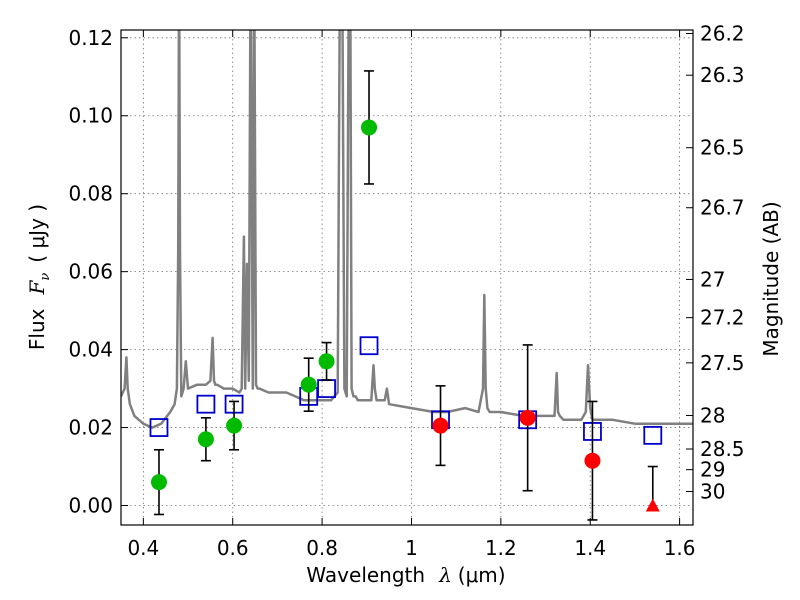  What do you see at coordinates (90, 506) in the screenshot?
I see `y-tick-label: 0.00` at bounding box center [90, 506].